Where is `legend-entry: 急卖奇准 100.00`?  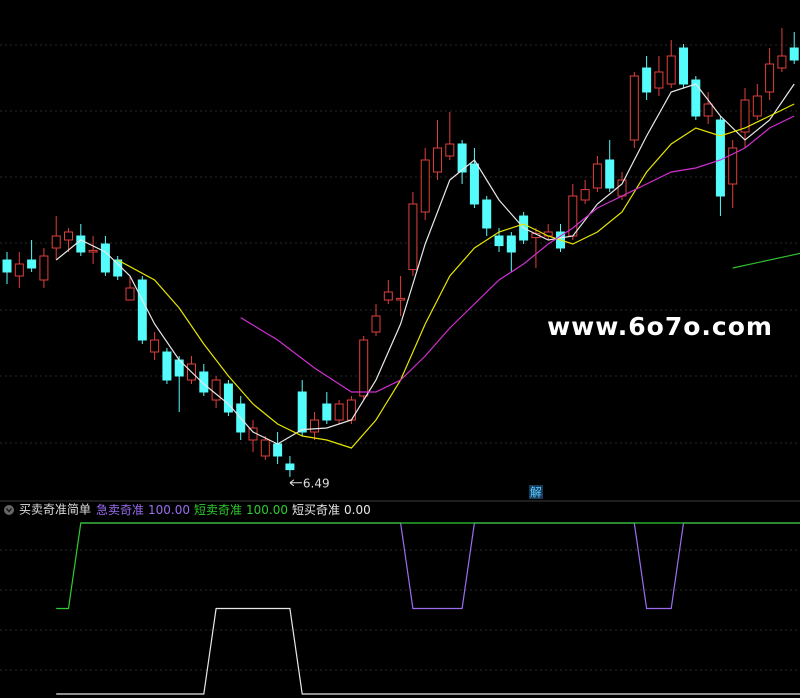 legend-entry: 急卖奇准 100.00 is located at coordinates (143, 509).